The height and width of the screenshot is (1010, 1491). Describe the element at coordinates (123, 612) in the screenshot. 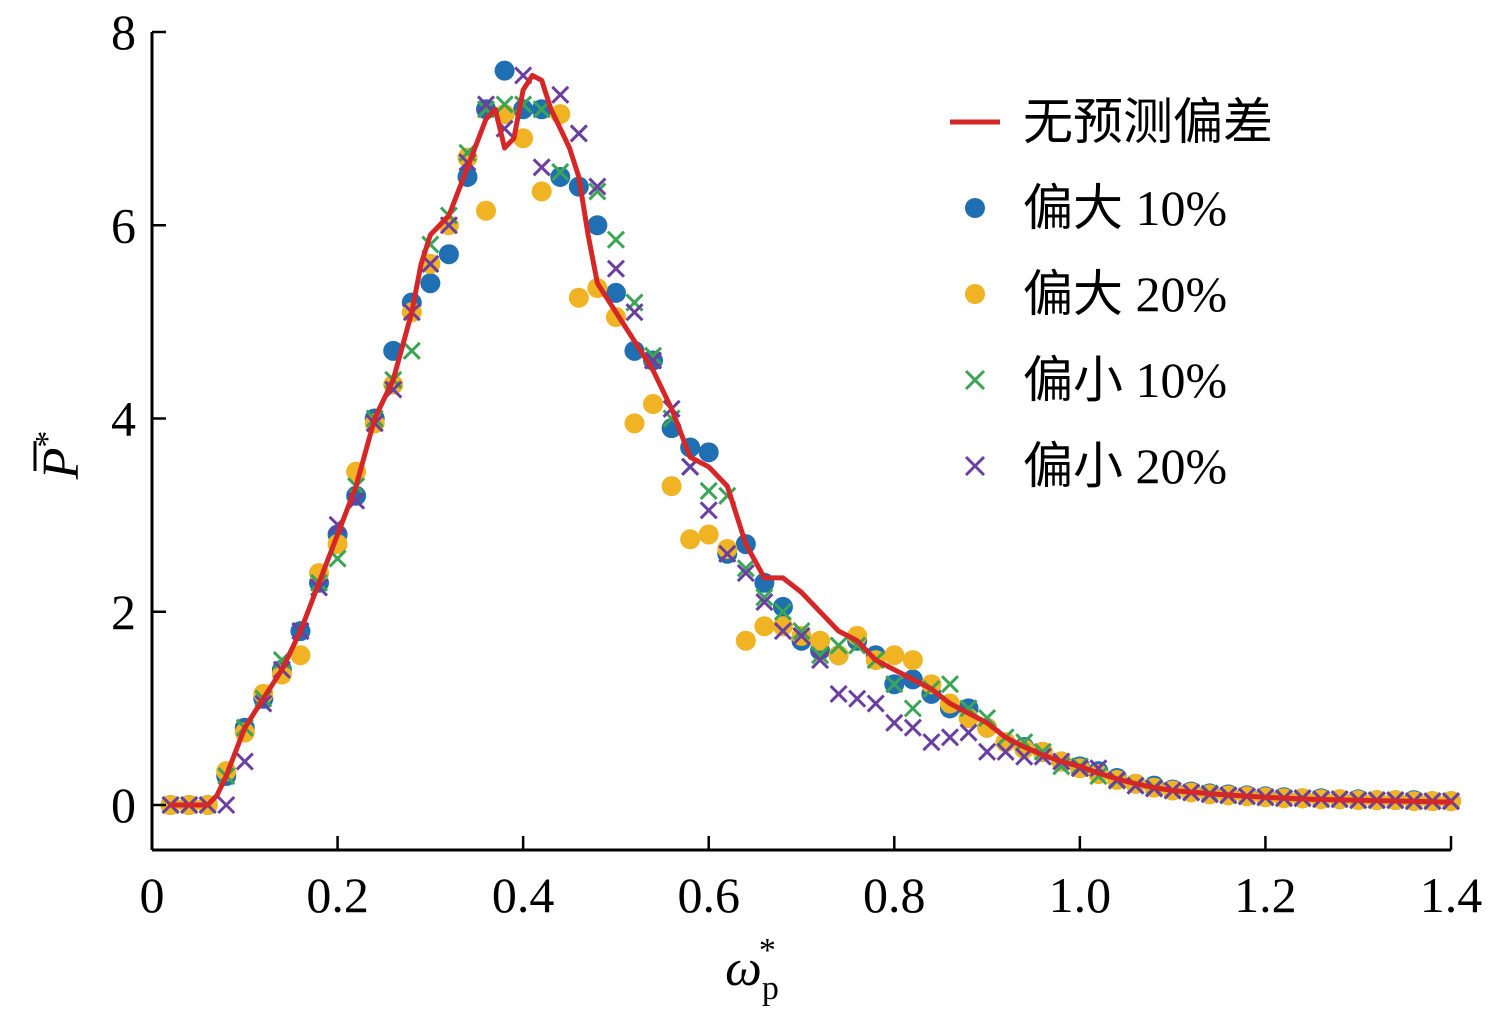

I see `y-tick-label: 2` at that location.